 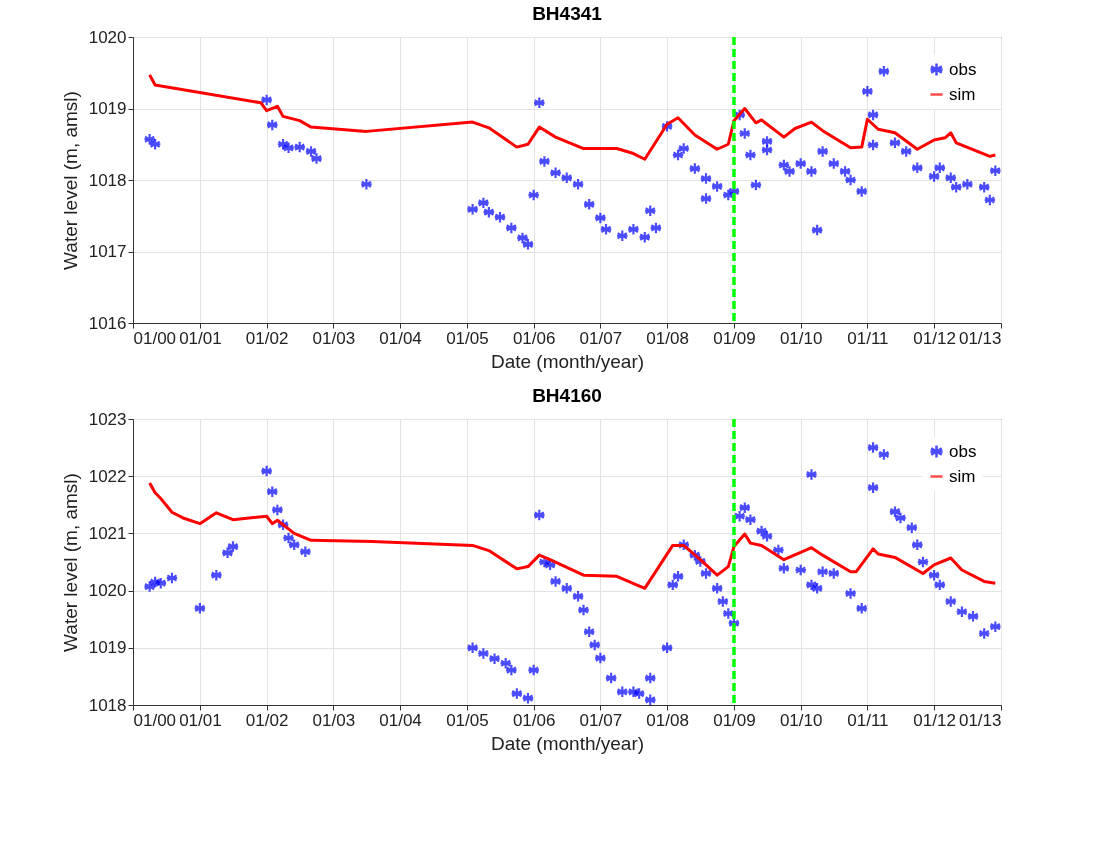 What do you see at coordinates (107, 251) in the screenshot?
I see `y-tick-label: 1017` at bounding box center [107, 251].